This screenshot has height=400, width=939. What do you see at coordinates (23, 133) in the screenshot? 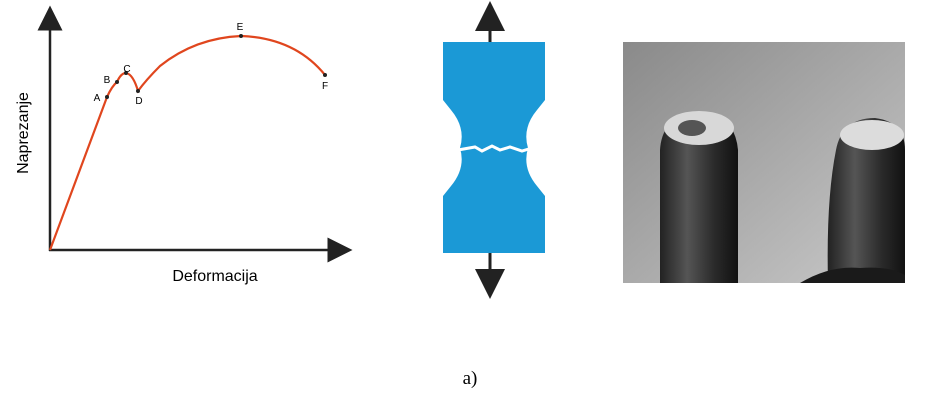
I see `y-axis-label: Naprezanje` at bounding box center [23, 133].